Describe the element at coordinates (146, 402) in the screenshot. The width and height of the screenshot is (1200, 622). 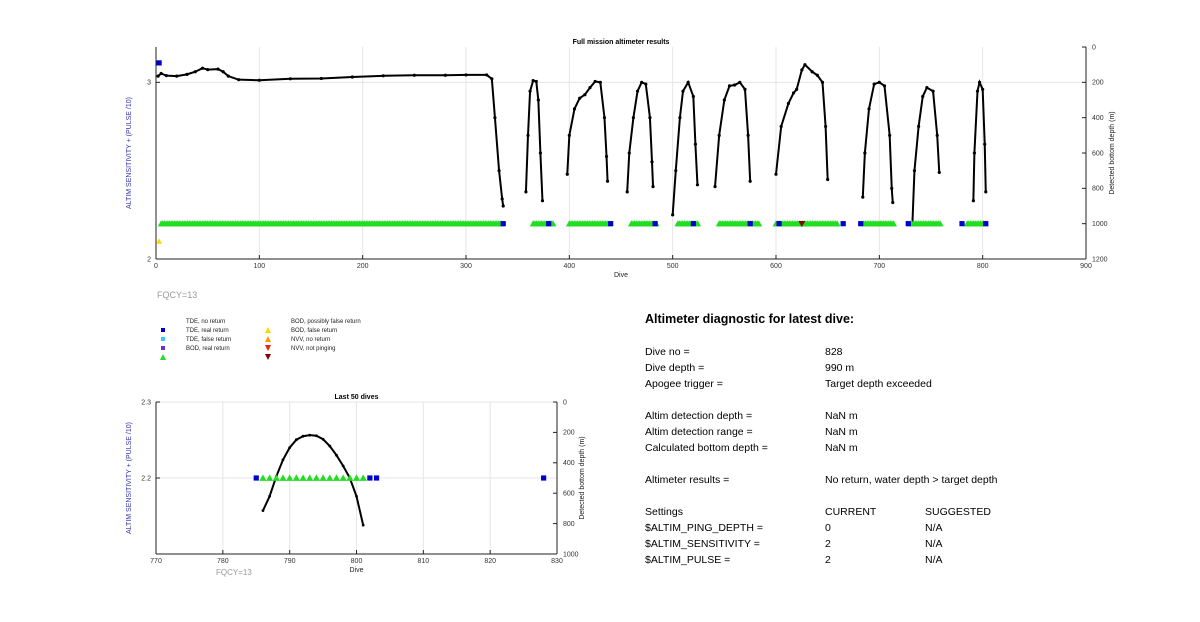
I see `y-left-tick-label: 2.3` at that location.